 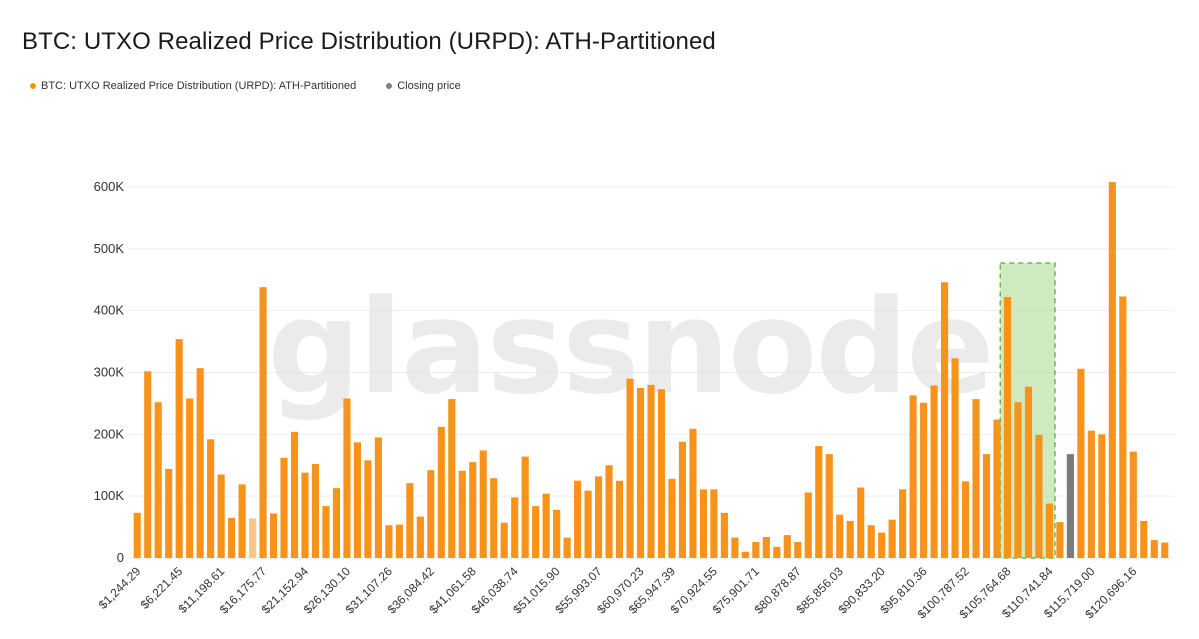 I want to click on legend-item-closing-price: Closing price, so click(x=423, y=86).